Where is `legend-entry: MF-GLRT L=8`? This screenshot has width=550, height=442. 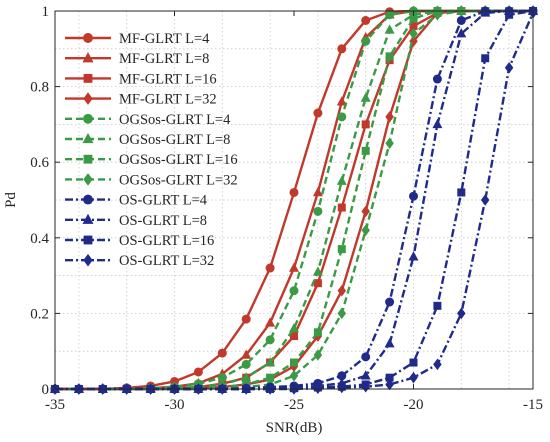 legend-entry: MF-GLRT L=8 is located at coordinates (137, 59).